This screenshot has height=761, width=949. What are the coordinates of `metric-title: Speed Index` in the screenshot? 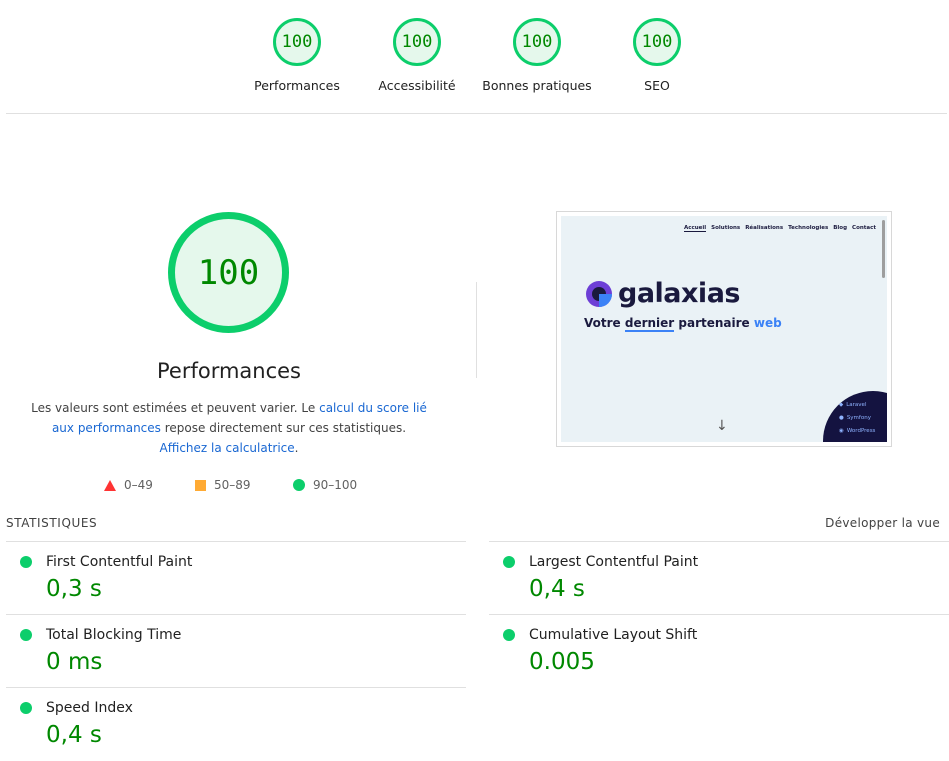 It's located at (89, 708).